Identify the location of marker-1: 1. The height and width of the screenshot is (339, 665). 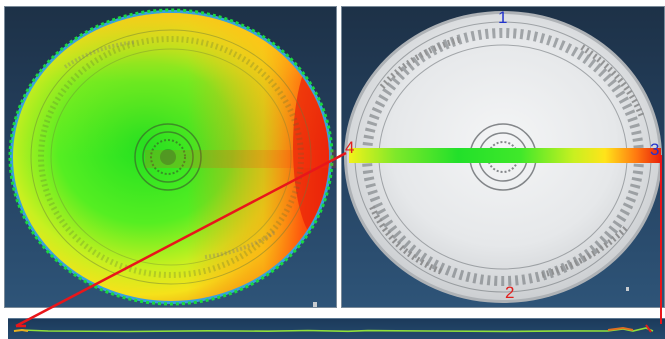
(503, 17).